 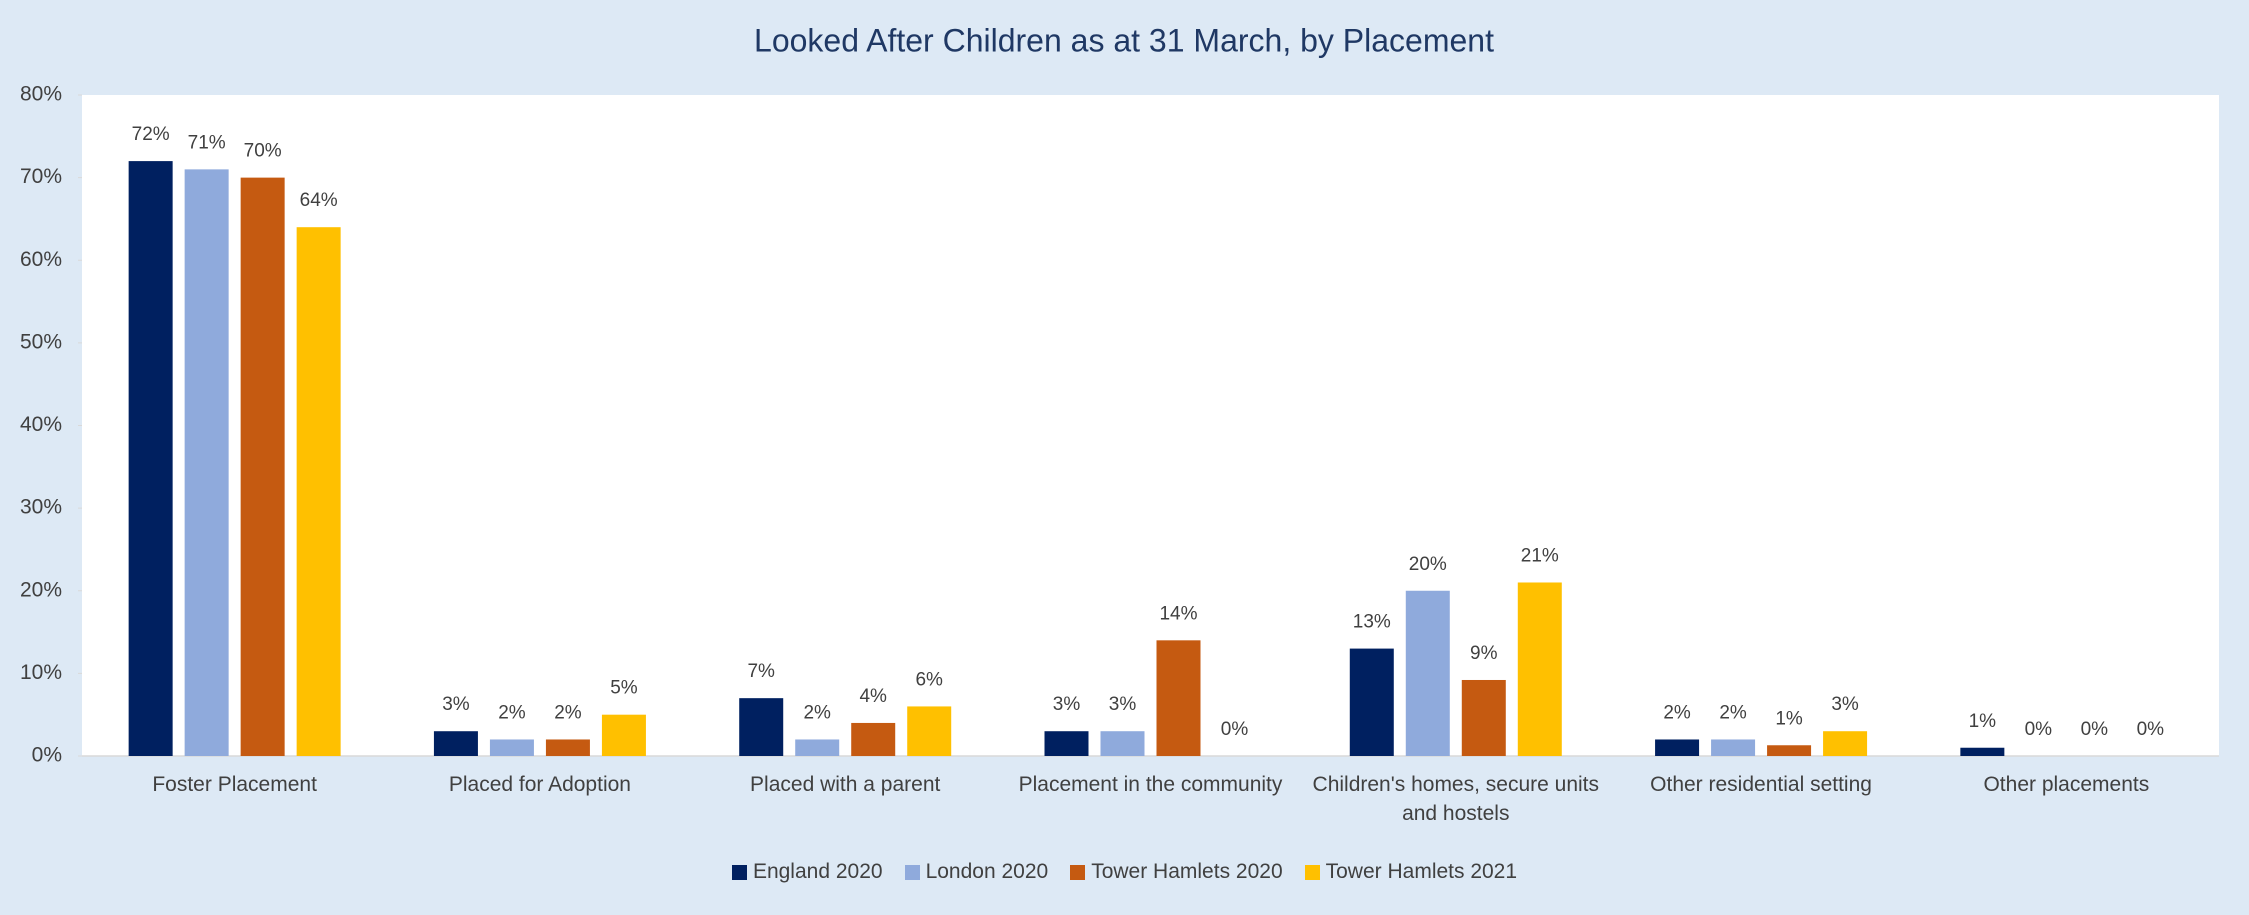 I want to click on legend-item: Tower Hamlets 2021, so click(x=1411, y=872).